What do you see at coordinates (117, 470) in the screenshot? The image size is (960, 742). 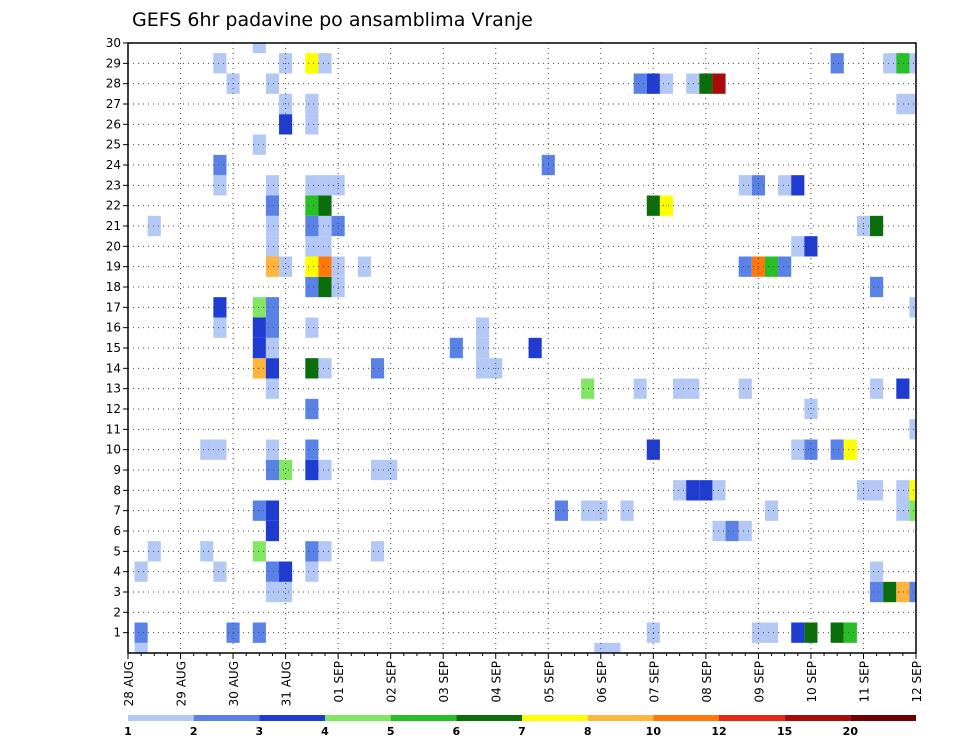 I see `y-tick-label: 9` at bounding box center [117, 470].